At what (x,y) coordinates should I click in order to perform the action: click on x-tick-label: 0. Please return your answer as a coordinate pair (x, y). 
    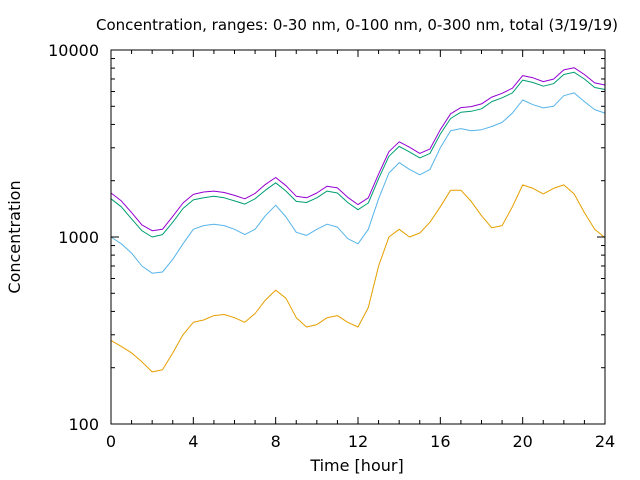
    Looking at the image, I should click on (111, 441).